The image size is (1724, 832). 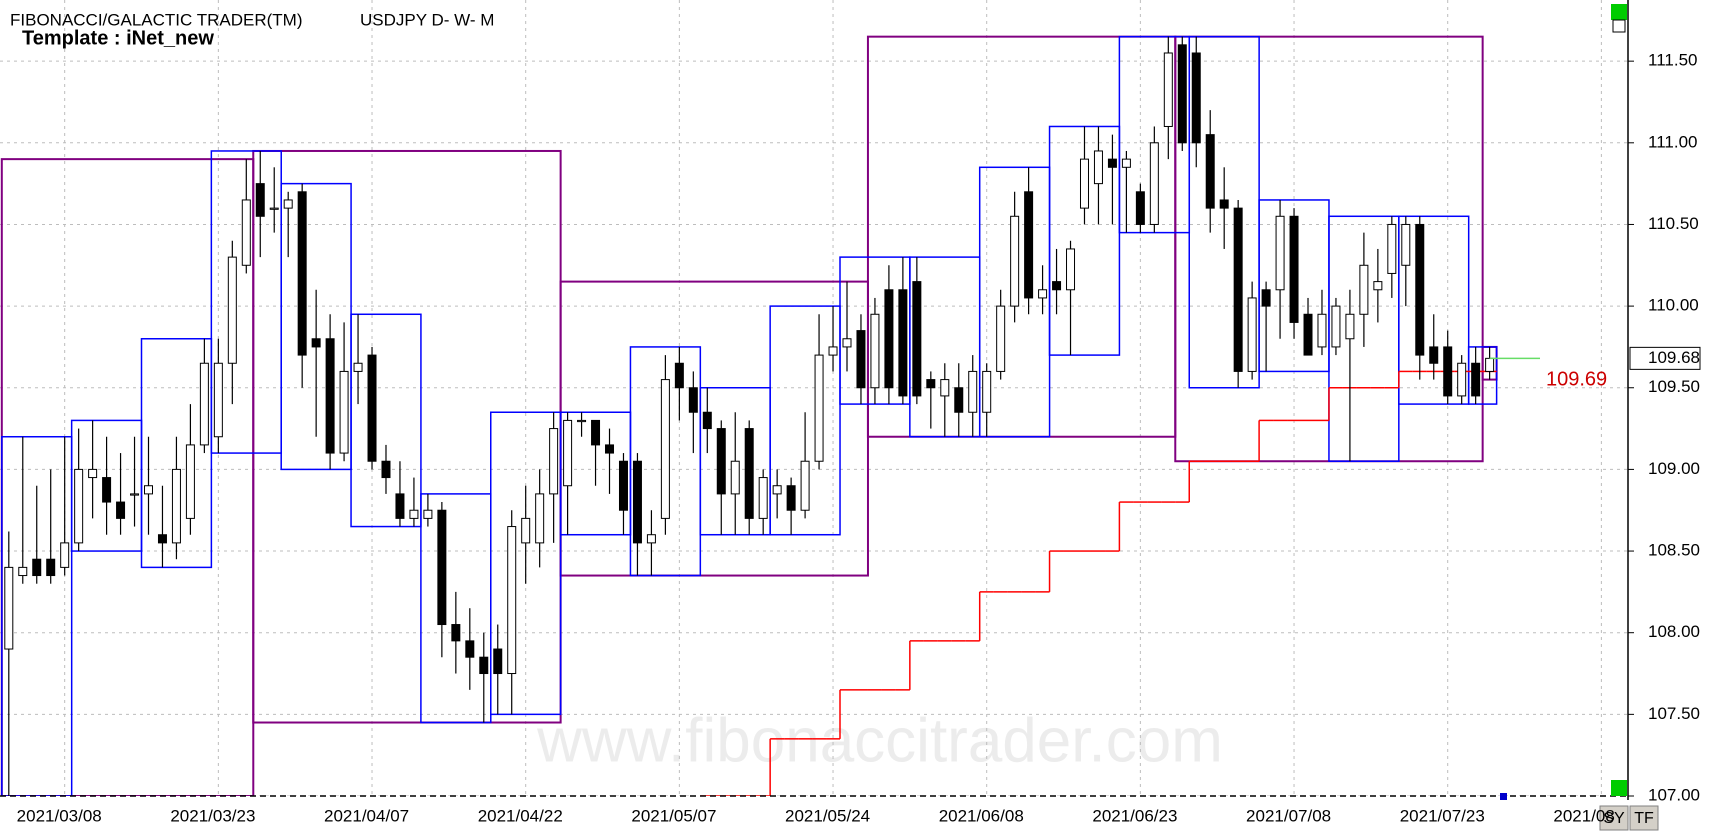 What do you see at coordinates (673, 815) in the screenshot?
I see `x-tick-label: 2021/05/07` at bounding box center [673, 815].